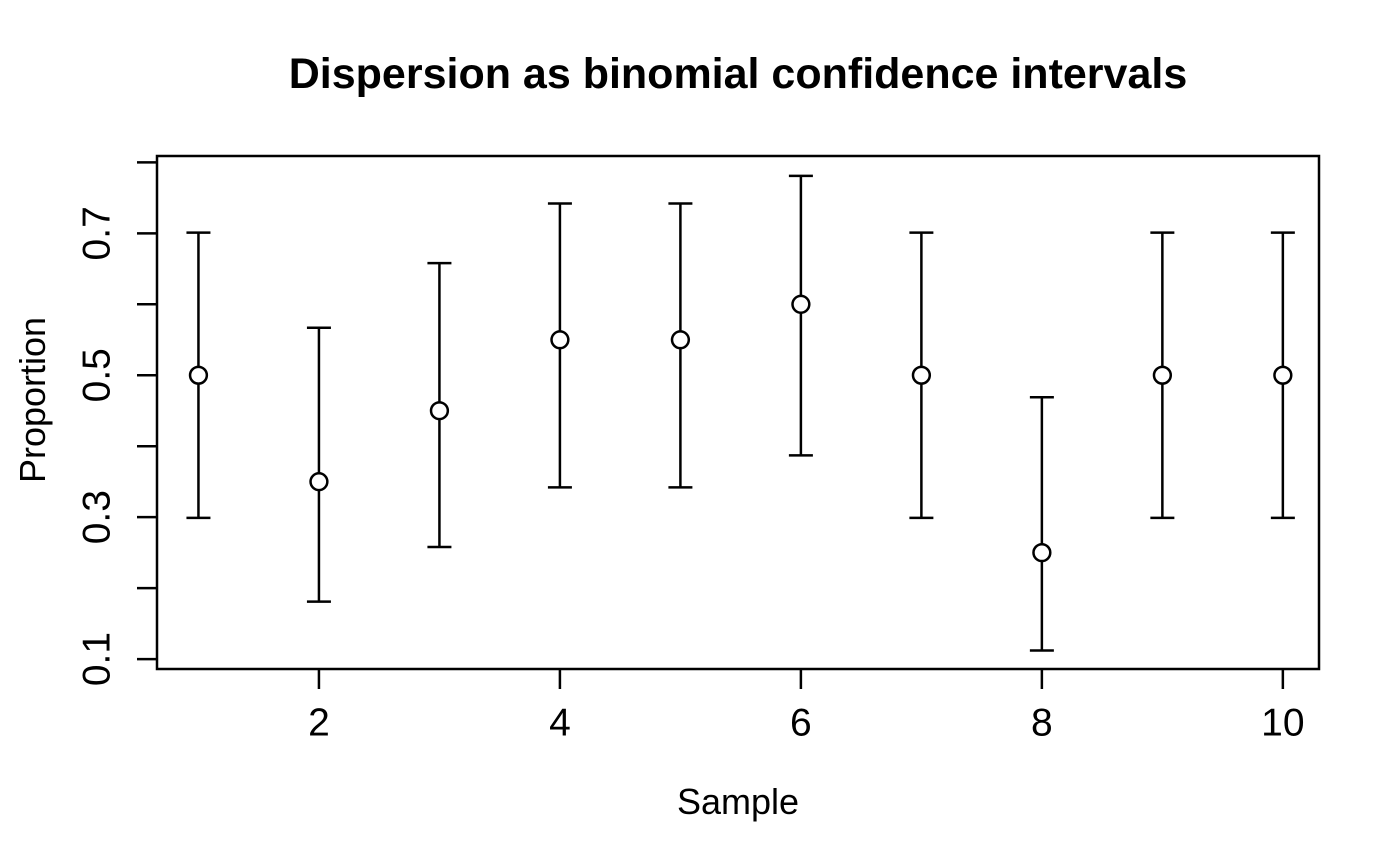 The width and height of the screenshot is (1400, 866). What do you see at coordinates (97, 233) in the screenshot?
I see `y-axis-tick-label: 0.7` at bounding box center [97, 233].